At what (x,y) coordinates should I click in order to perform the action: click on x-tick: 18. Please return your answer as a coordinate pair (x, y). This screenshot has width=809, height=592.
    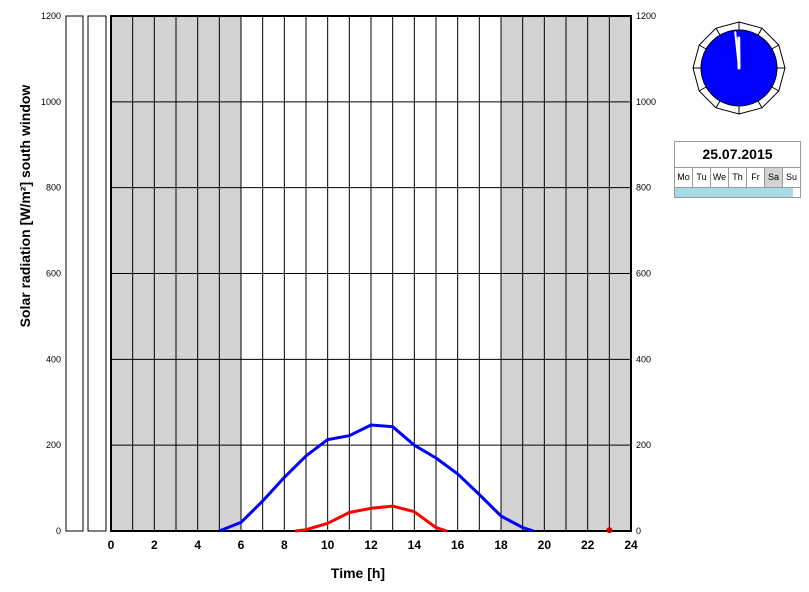
    Looking at the image, I should click on (501, 545).